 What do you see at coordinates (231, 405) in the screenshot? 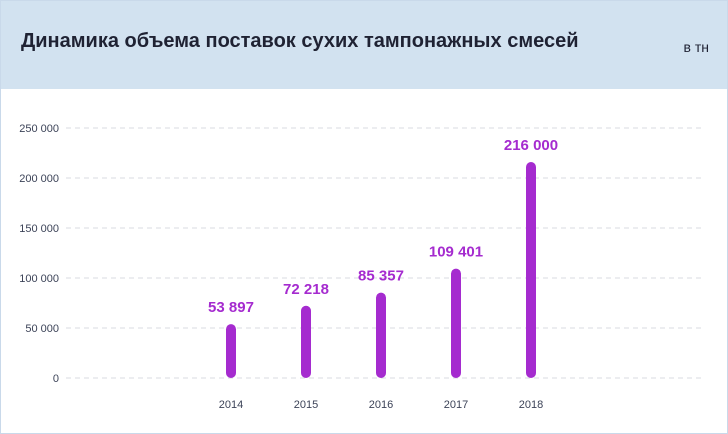
I see `x-tick-label: 2014` at bounding box center [231, 405].